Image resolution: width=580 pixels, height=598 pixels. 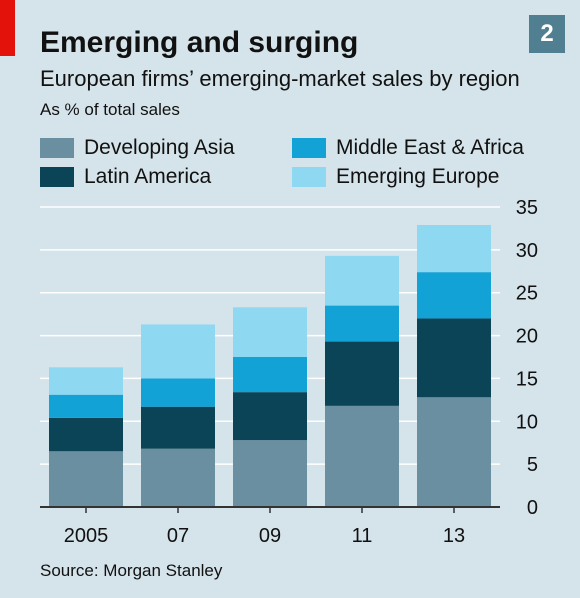 I want to click on y-tick-label: 5, so click(x=532, y=465).